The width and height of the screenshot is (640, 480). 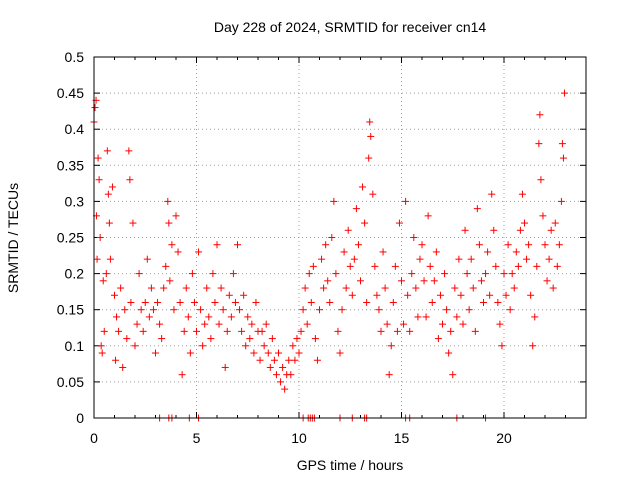 I want to click on x-tick-label: 20, so click(x=504, y=438).